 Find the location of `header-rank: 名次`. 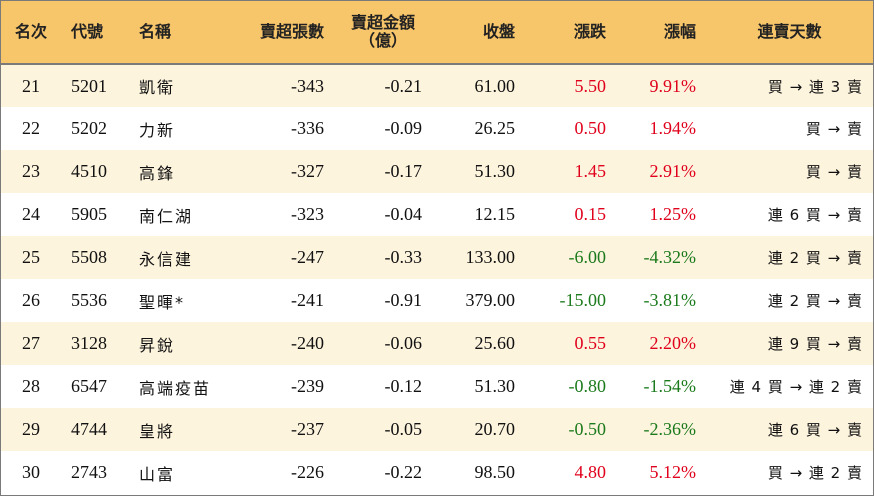

header-rank: 名次 is located at coordinates (31, 33).